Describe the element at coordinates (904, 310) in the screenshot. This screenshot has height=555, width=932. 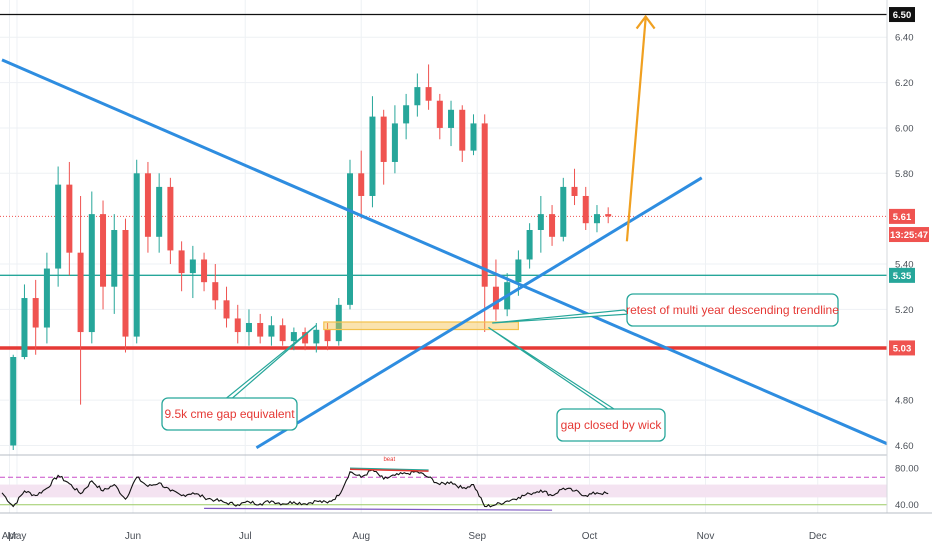
I see `price-axis-tick: 5.20` at that location.